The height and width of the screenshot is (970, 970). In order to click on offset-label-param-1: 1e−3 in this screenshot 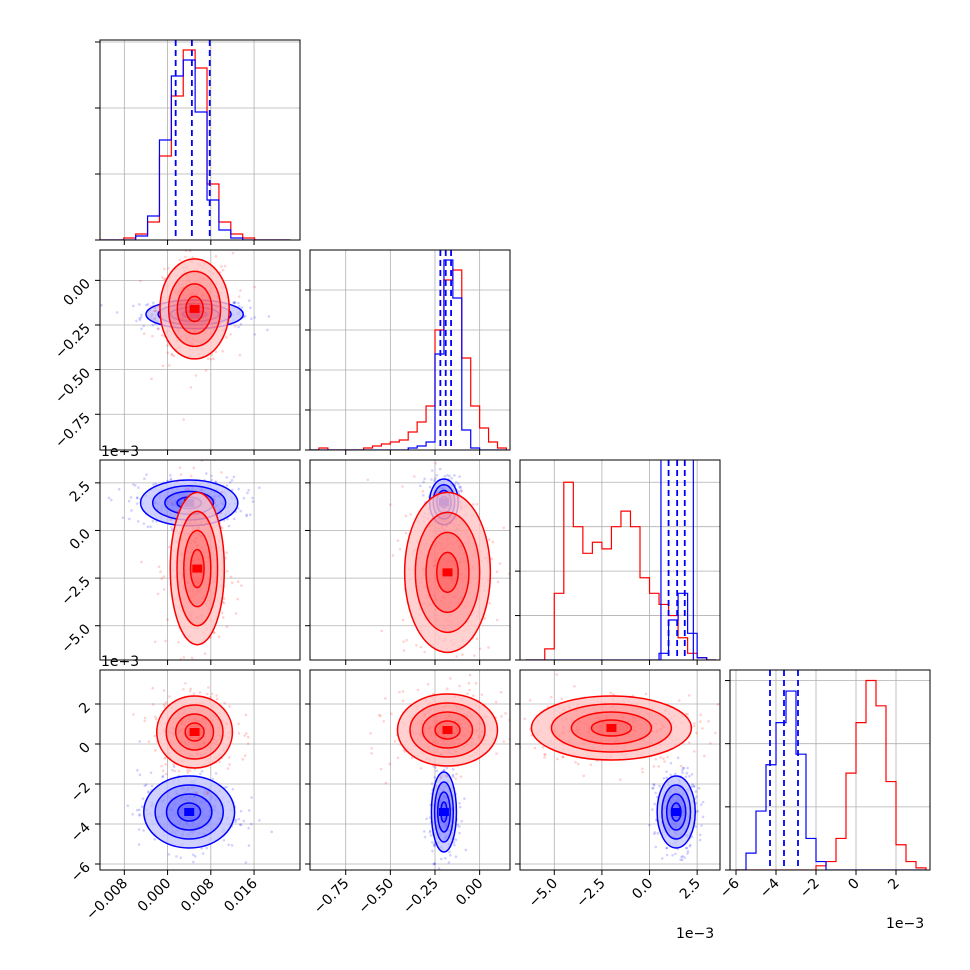, I will do `click(120, 452)`.